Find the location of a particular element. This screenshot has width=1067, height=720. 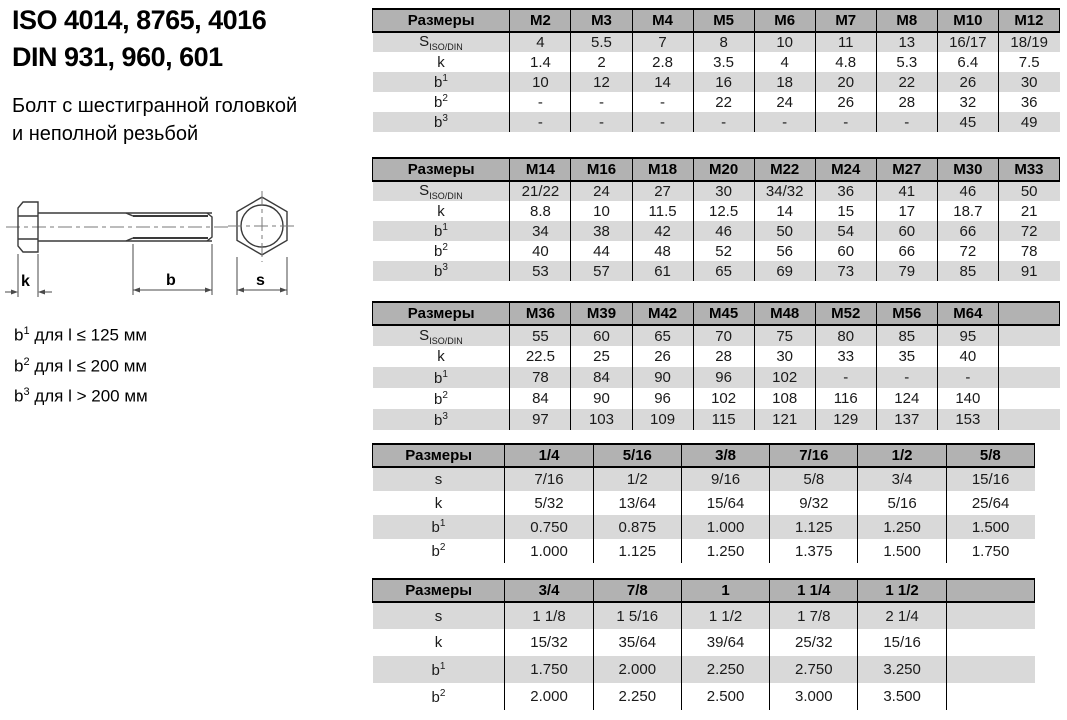

table-row: b3 97 103 109 115 121 129 137 153 is located at coordinates (716, 419).